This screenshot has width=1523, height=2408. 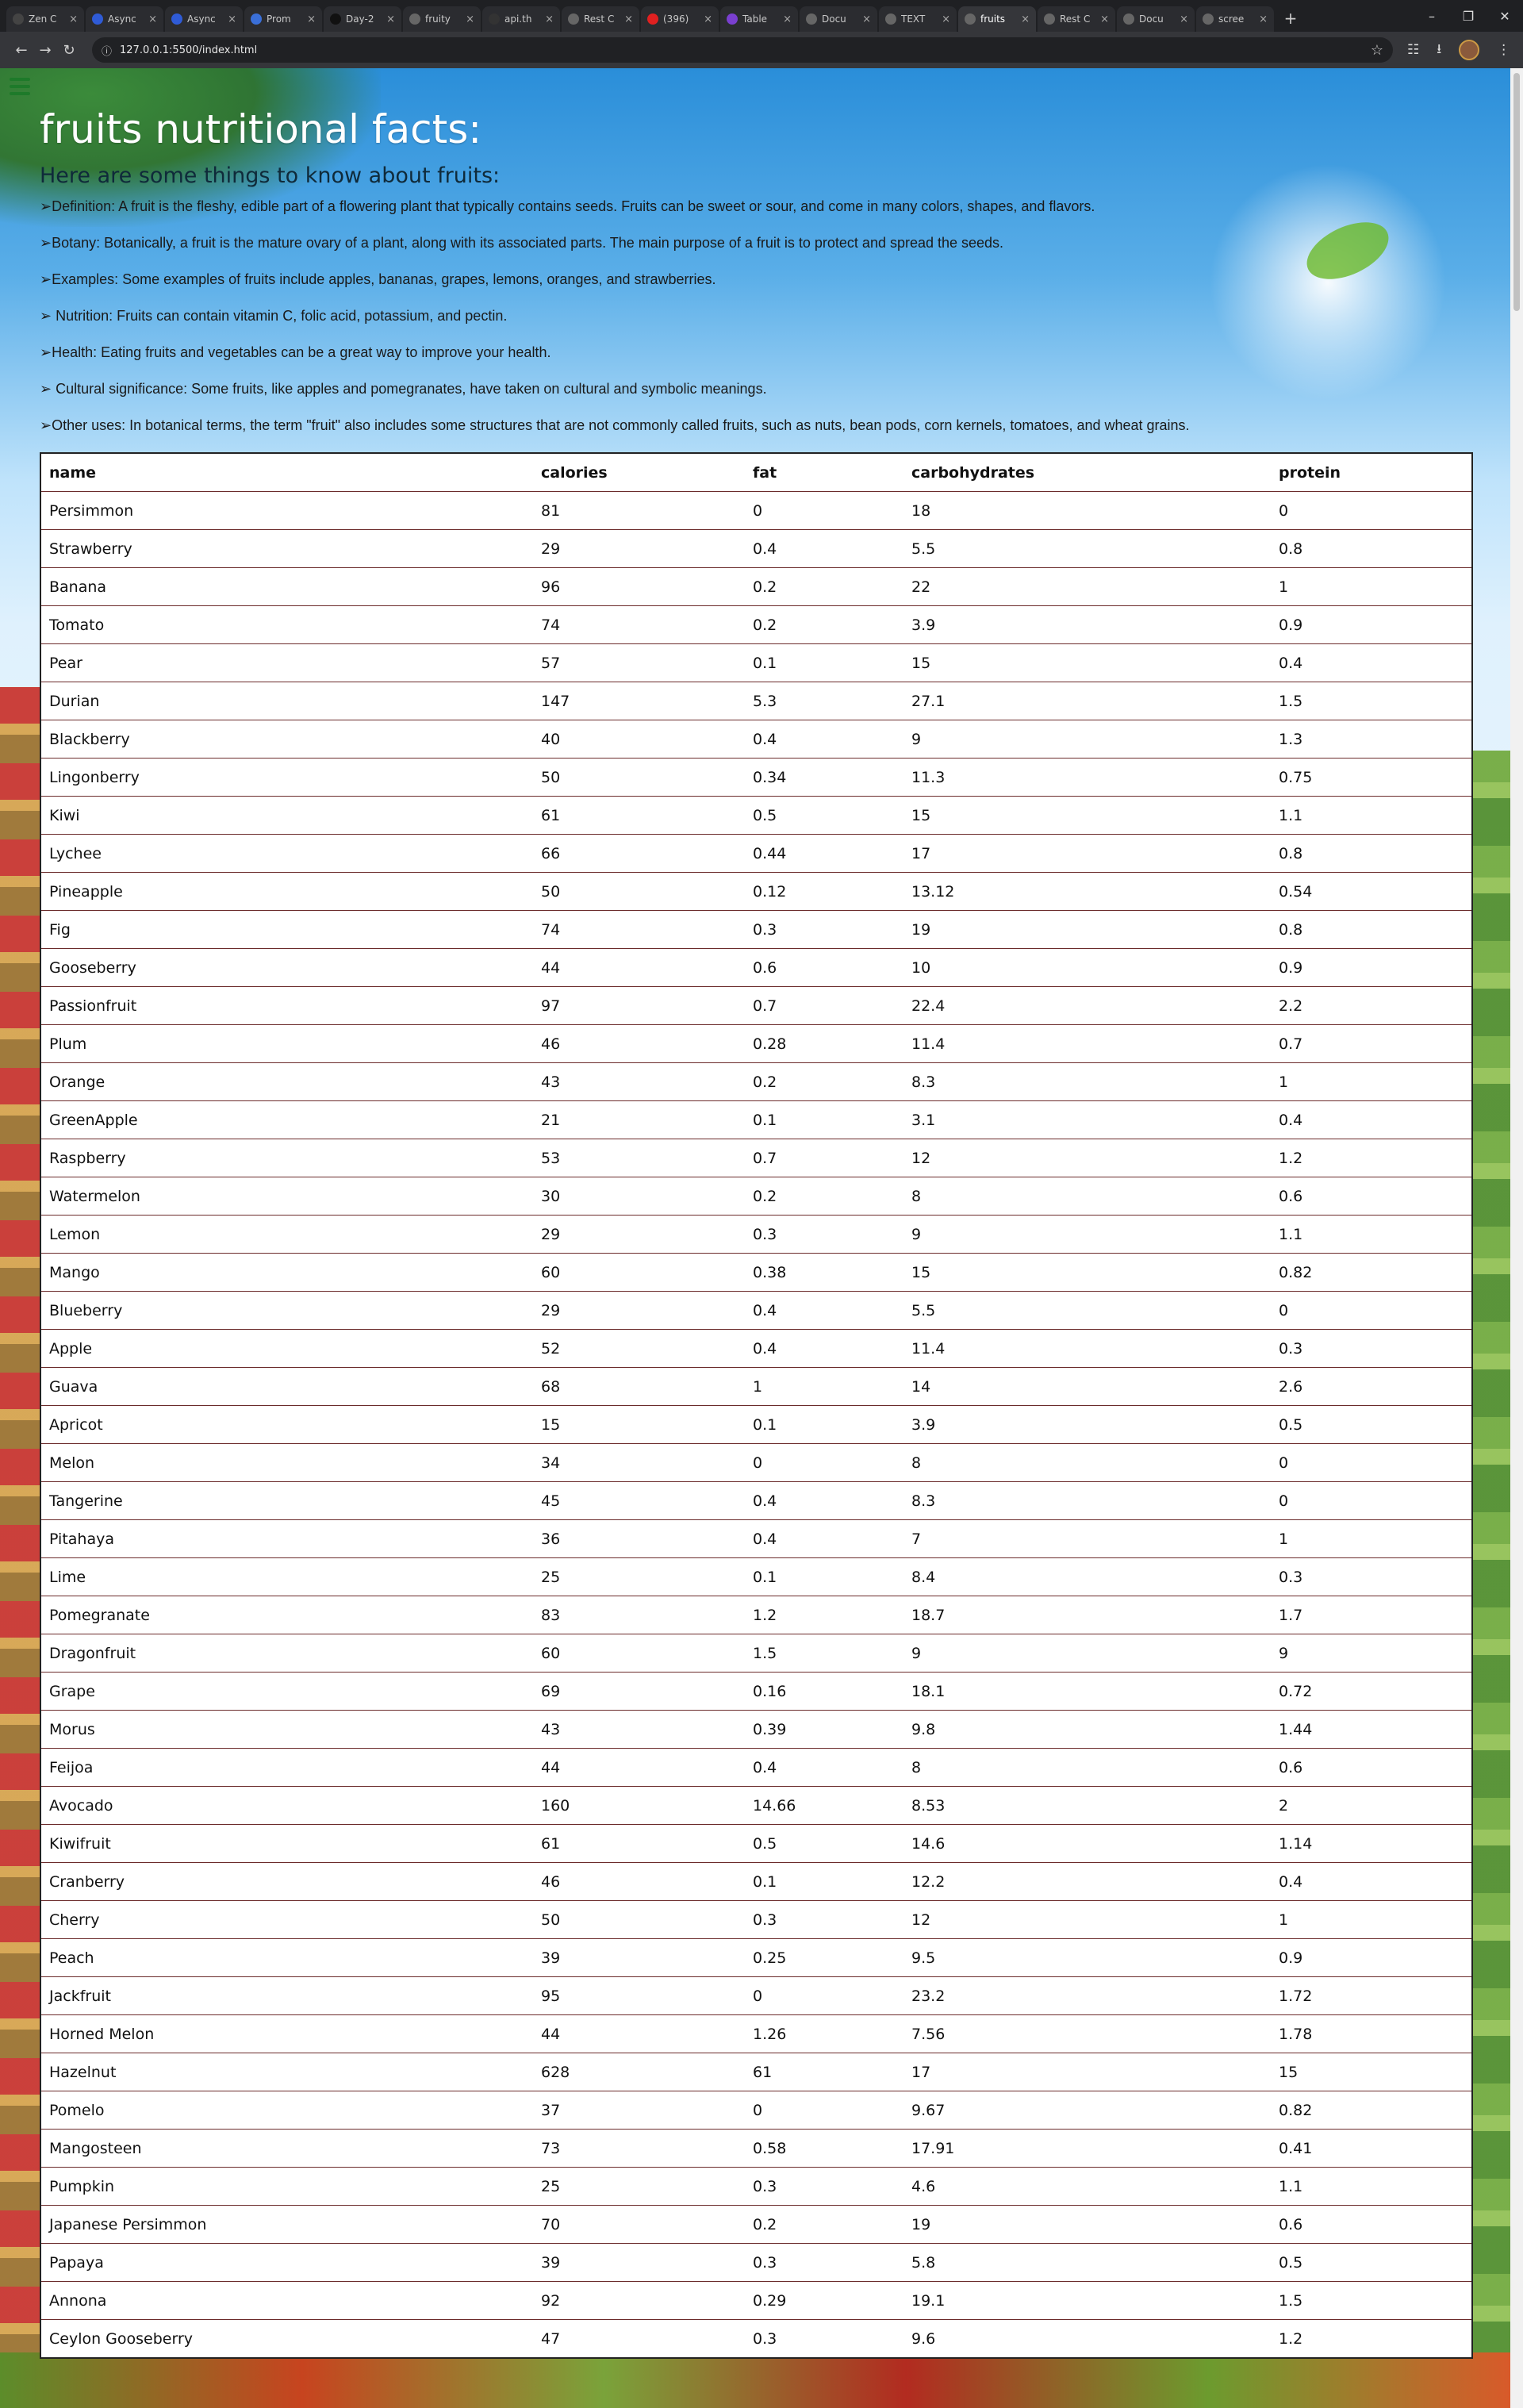 What do you see at coordinates (680, 19) in the screenshot?
I see `browser-tab: (396) ×` at bounding box center [680, 19].